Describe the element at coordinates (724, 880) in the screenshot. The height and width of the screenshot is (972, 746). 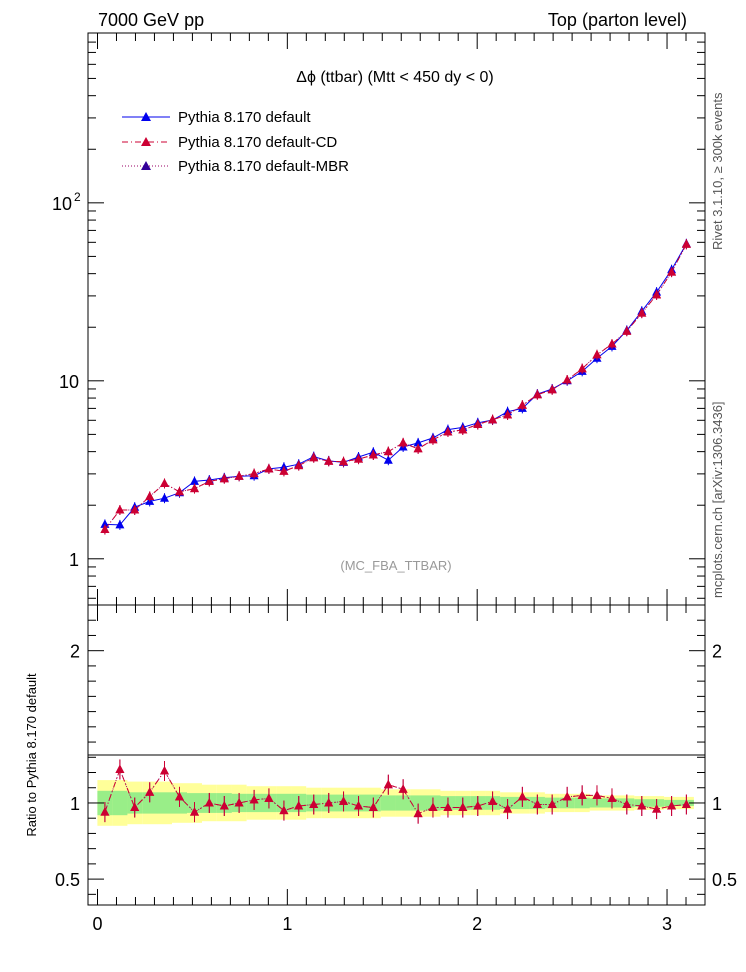
I see `ratio-y-tick-label-right: 0.5` at that location.